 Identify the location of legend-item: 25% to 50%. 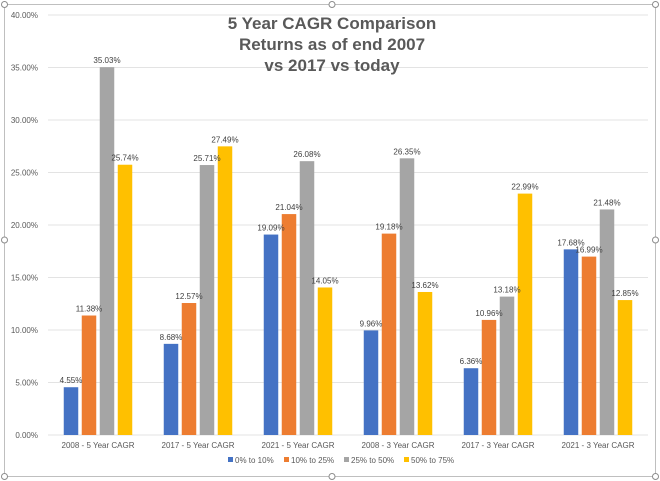
(369, 460).